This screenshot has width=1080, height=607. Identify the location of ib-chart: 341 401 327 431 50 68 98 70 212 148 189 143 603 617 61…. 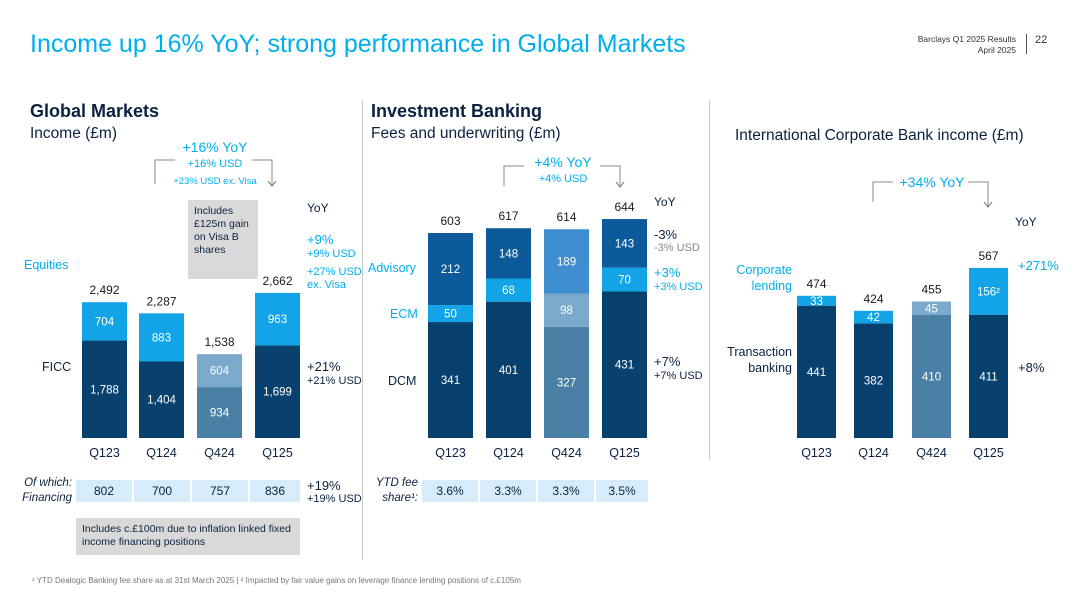
(537, 330).